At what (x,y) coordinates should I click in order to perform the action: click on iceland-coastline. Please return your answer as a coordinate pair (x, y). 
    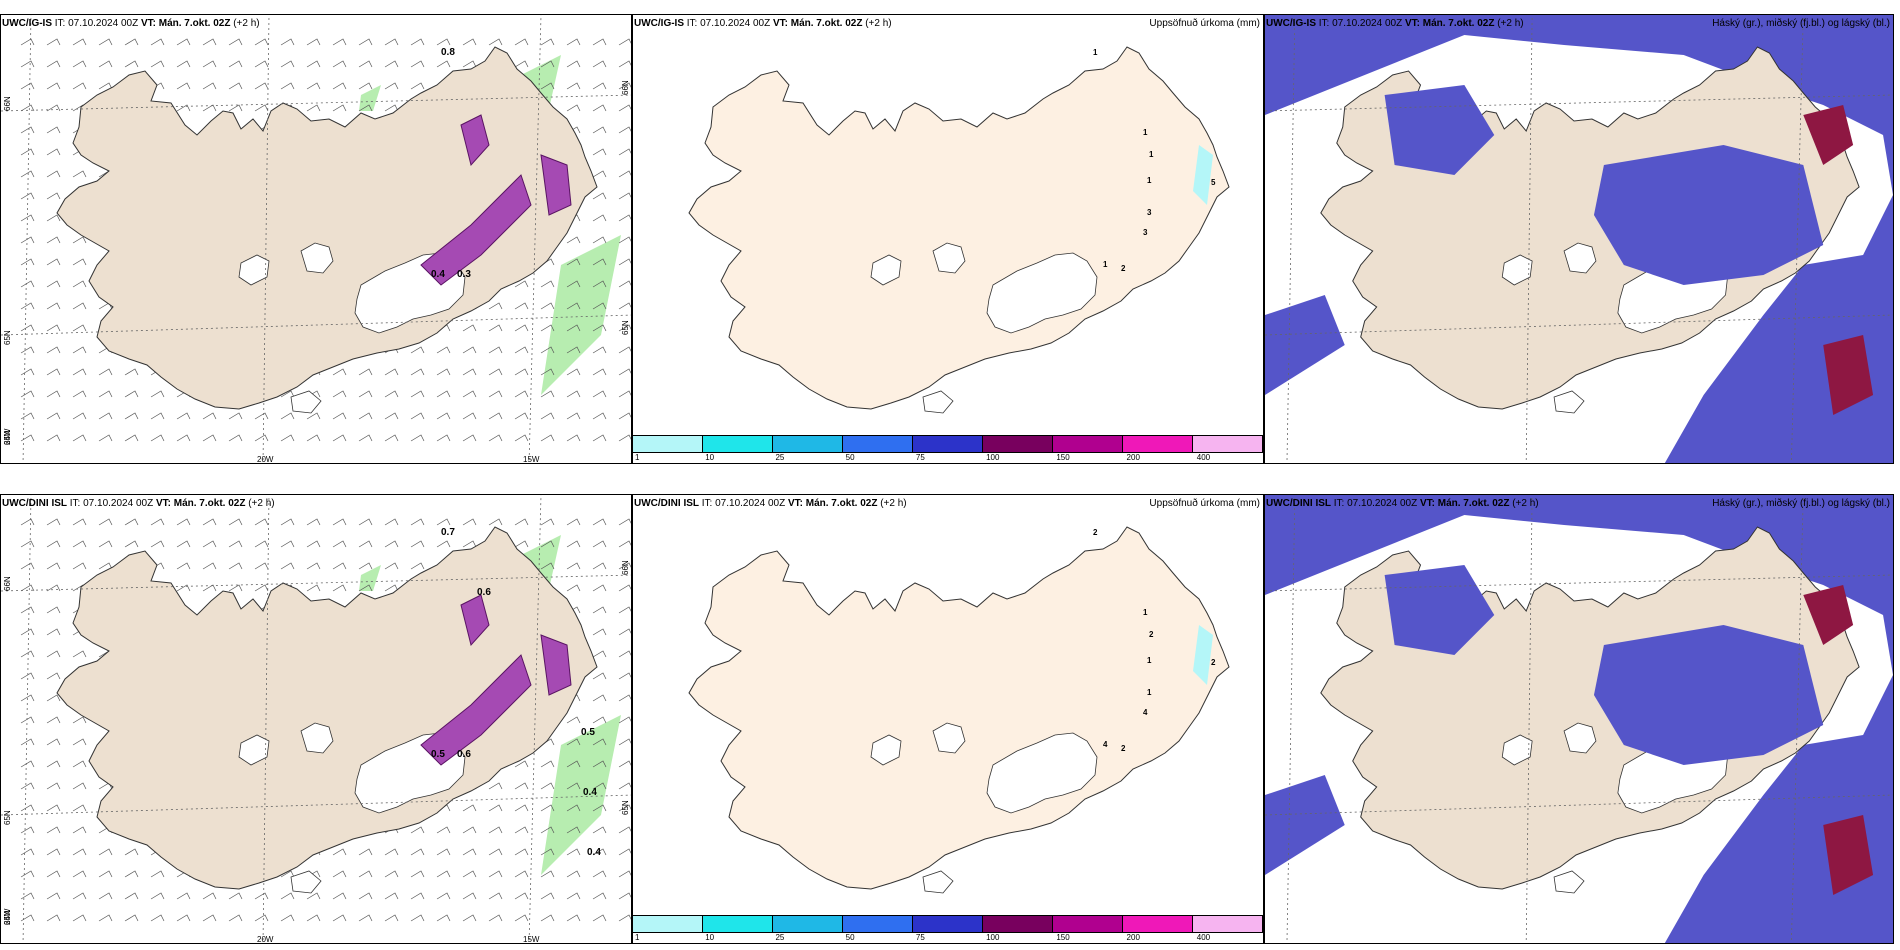
    Looking at the image, I should click on (327, 708).